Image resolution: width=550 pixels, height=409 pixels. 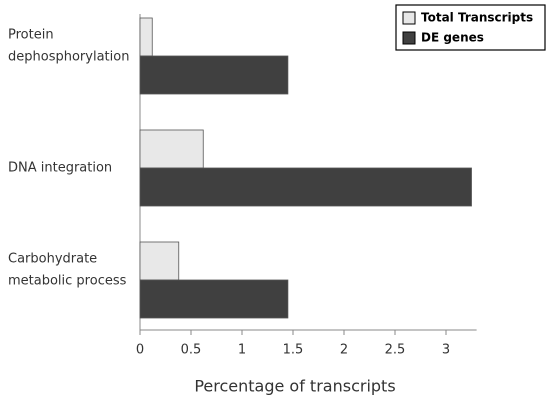 What do you see at coordinates (68, 57) in the screenshot?
I see `y-tick-label: dephosphorylation` at bounding box center [68, 57].